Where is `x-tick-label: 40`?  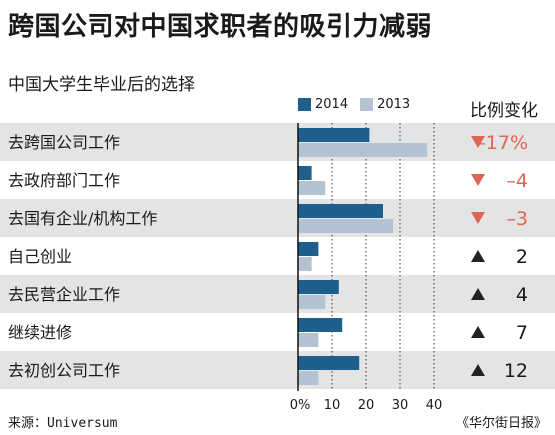
x-tick-label: 40 is located at coordinates (434, 405).